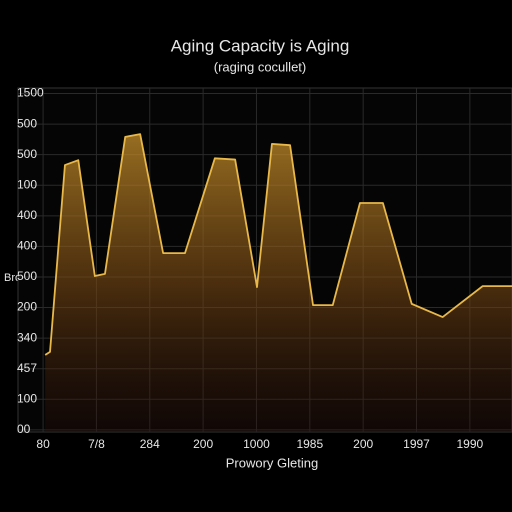 This screenshot has height=512, width=512. What do you see at coordinates (260, 66) in the screenshot?
I see `chart-subtitle: (raging cocullet)` at bounding box center [260, 66].